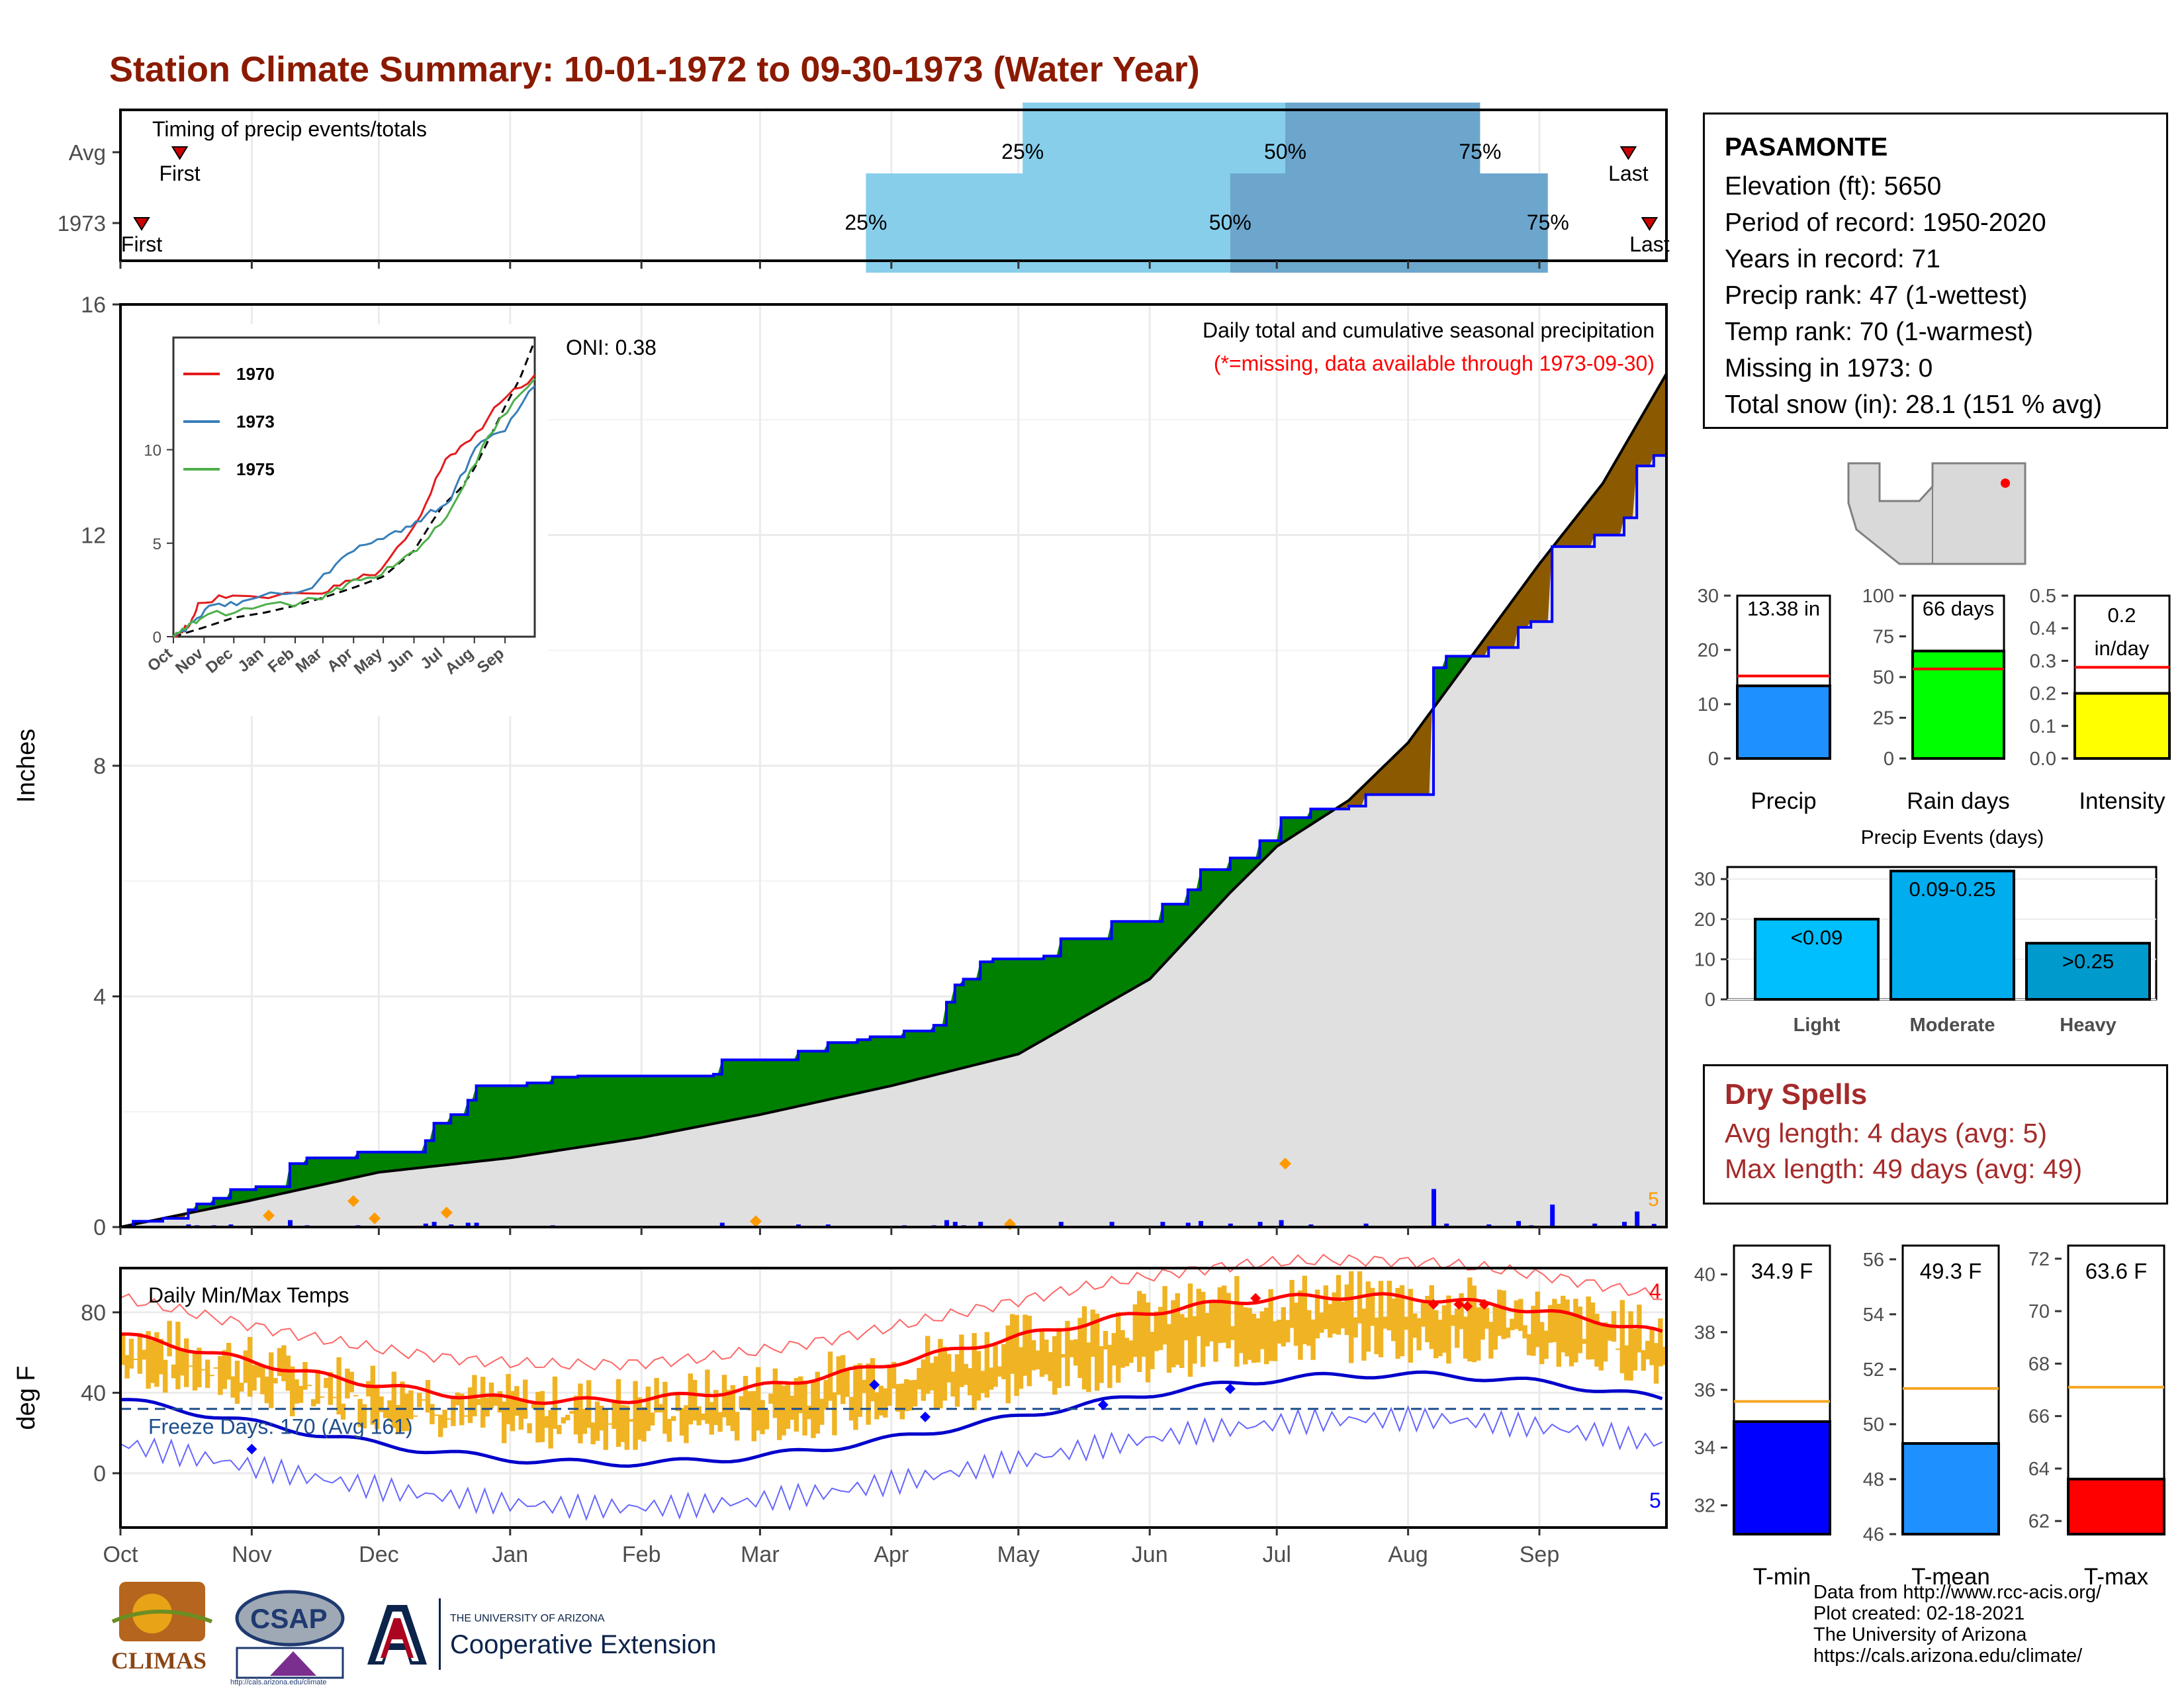 The width and height of the screenshot is (2184, 1691). What do you see at coordinates (2116, 1271) in the screenshot?
I see `temp-stat-t-max-value: 63.6 F` at bounding box center [2116, 1271].